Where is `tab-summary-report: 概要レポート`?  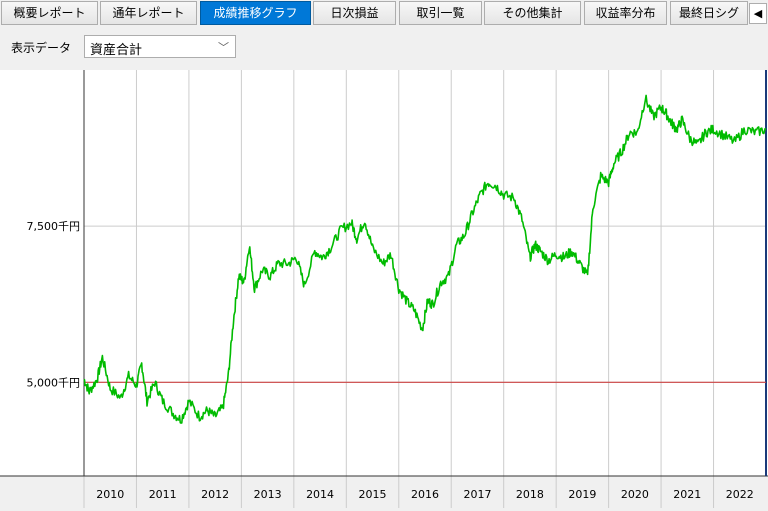
tab-summary-report: 概要レポート is located at coordinates (49, 13).